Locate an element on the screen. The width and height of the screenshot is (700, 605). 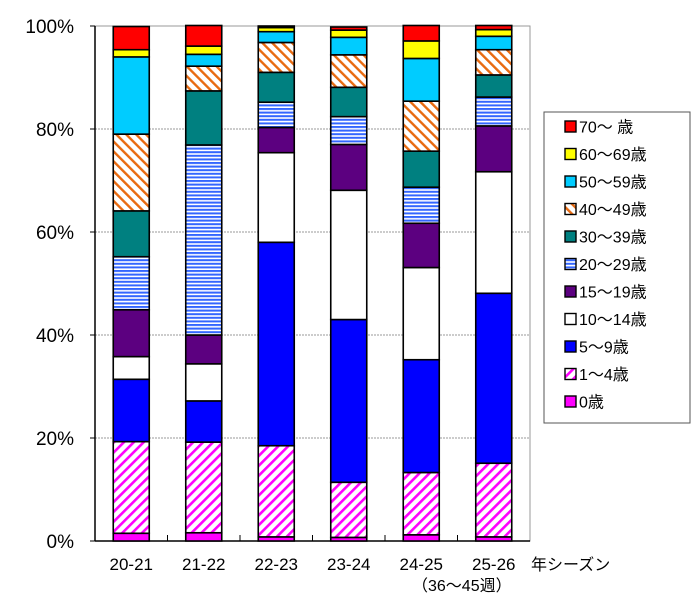
legend-label: 10～14歳 is located at coordinates (613, 320).